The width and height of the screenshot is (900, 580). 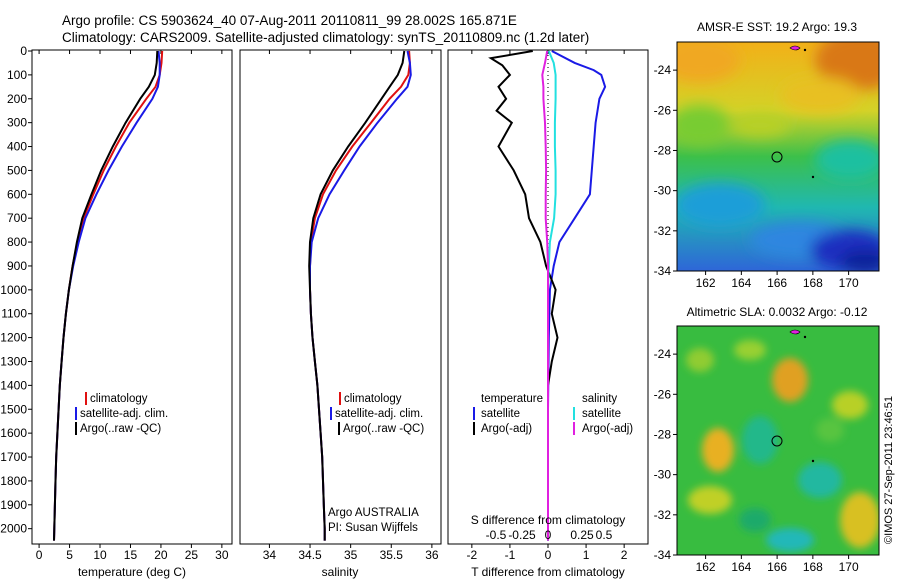 I want to click on depth-tick-label: 100, so click(x=17, y=75).